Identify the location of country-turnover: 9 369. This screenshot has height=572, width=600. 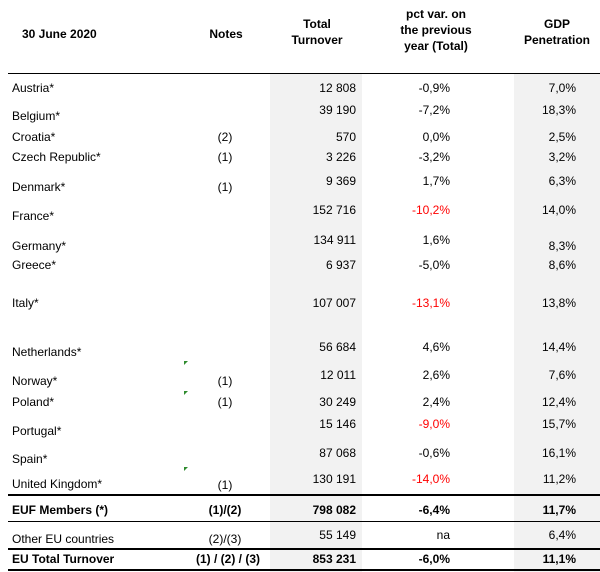
(340, 181).